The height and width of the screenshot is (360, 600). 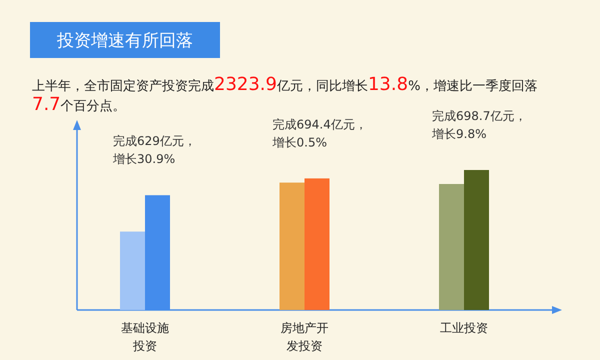 I want to click on x-tick-label: 基础设施投资, so click(x=145, y=337).